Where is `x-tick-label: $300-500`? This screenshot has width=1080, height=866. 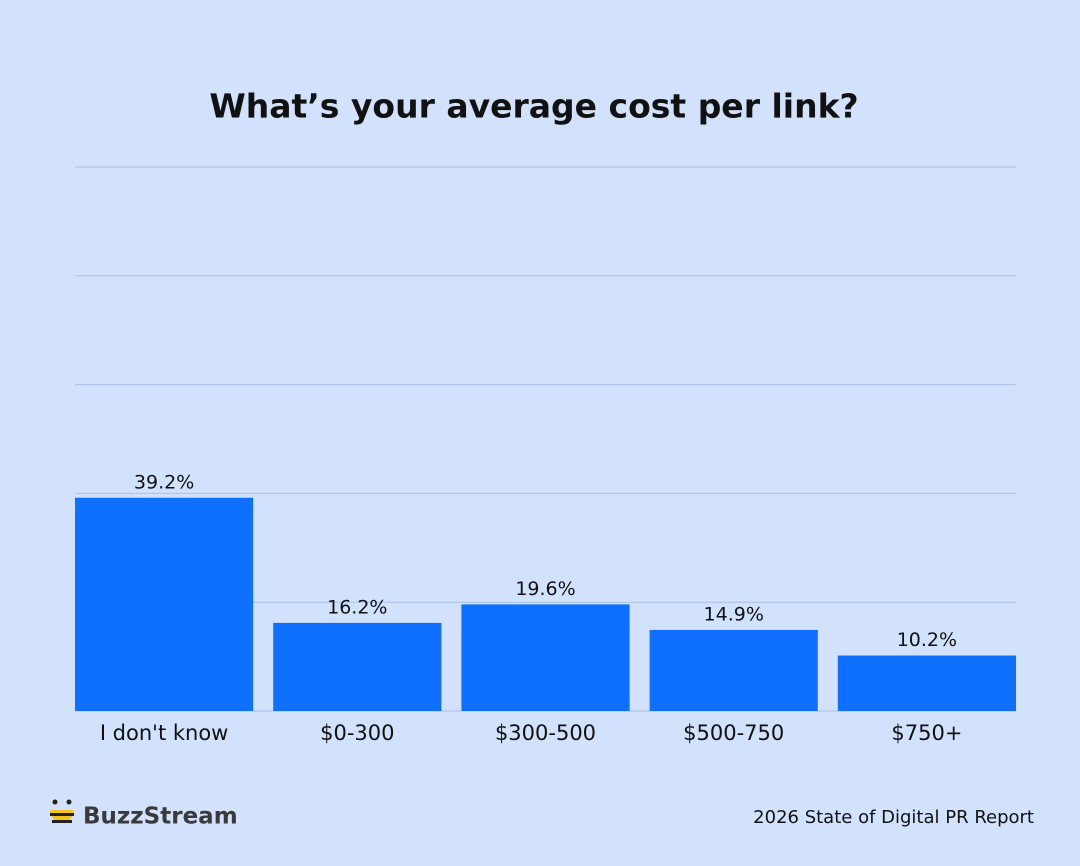 x-tick-label: $300-500 is located at coordinates (545, 733).